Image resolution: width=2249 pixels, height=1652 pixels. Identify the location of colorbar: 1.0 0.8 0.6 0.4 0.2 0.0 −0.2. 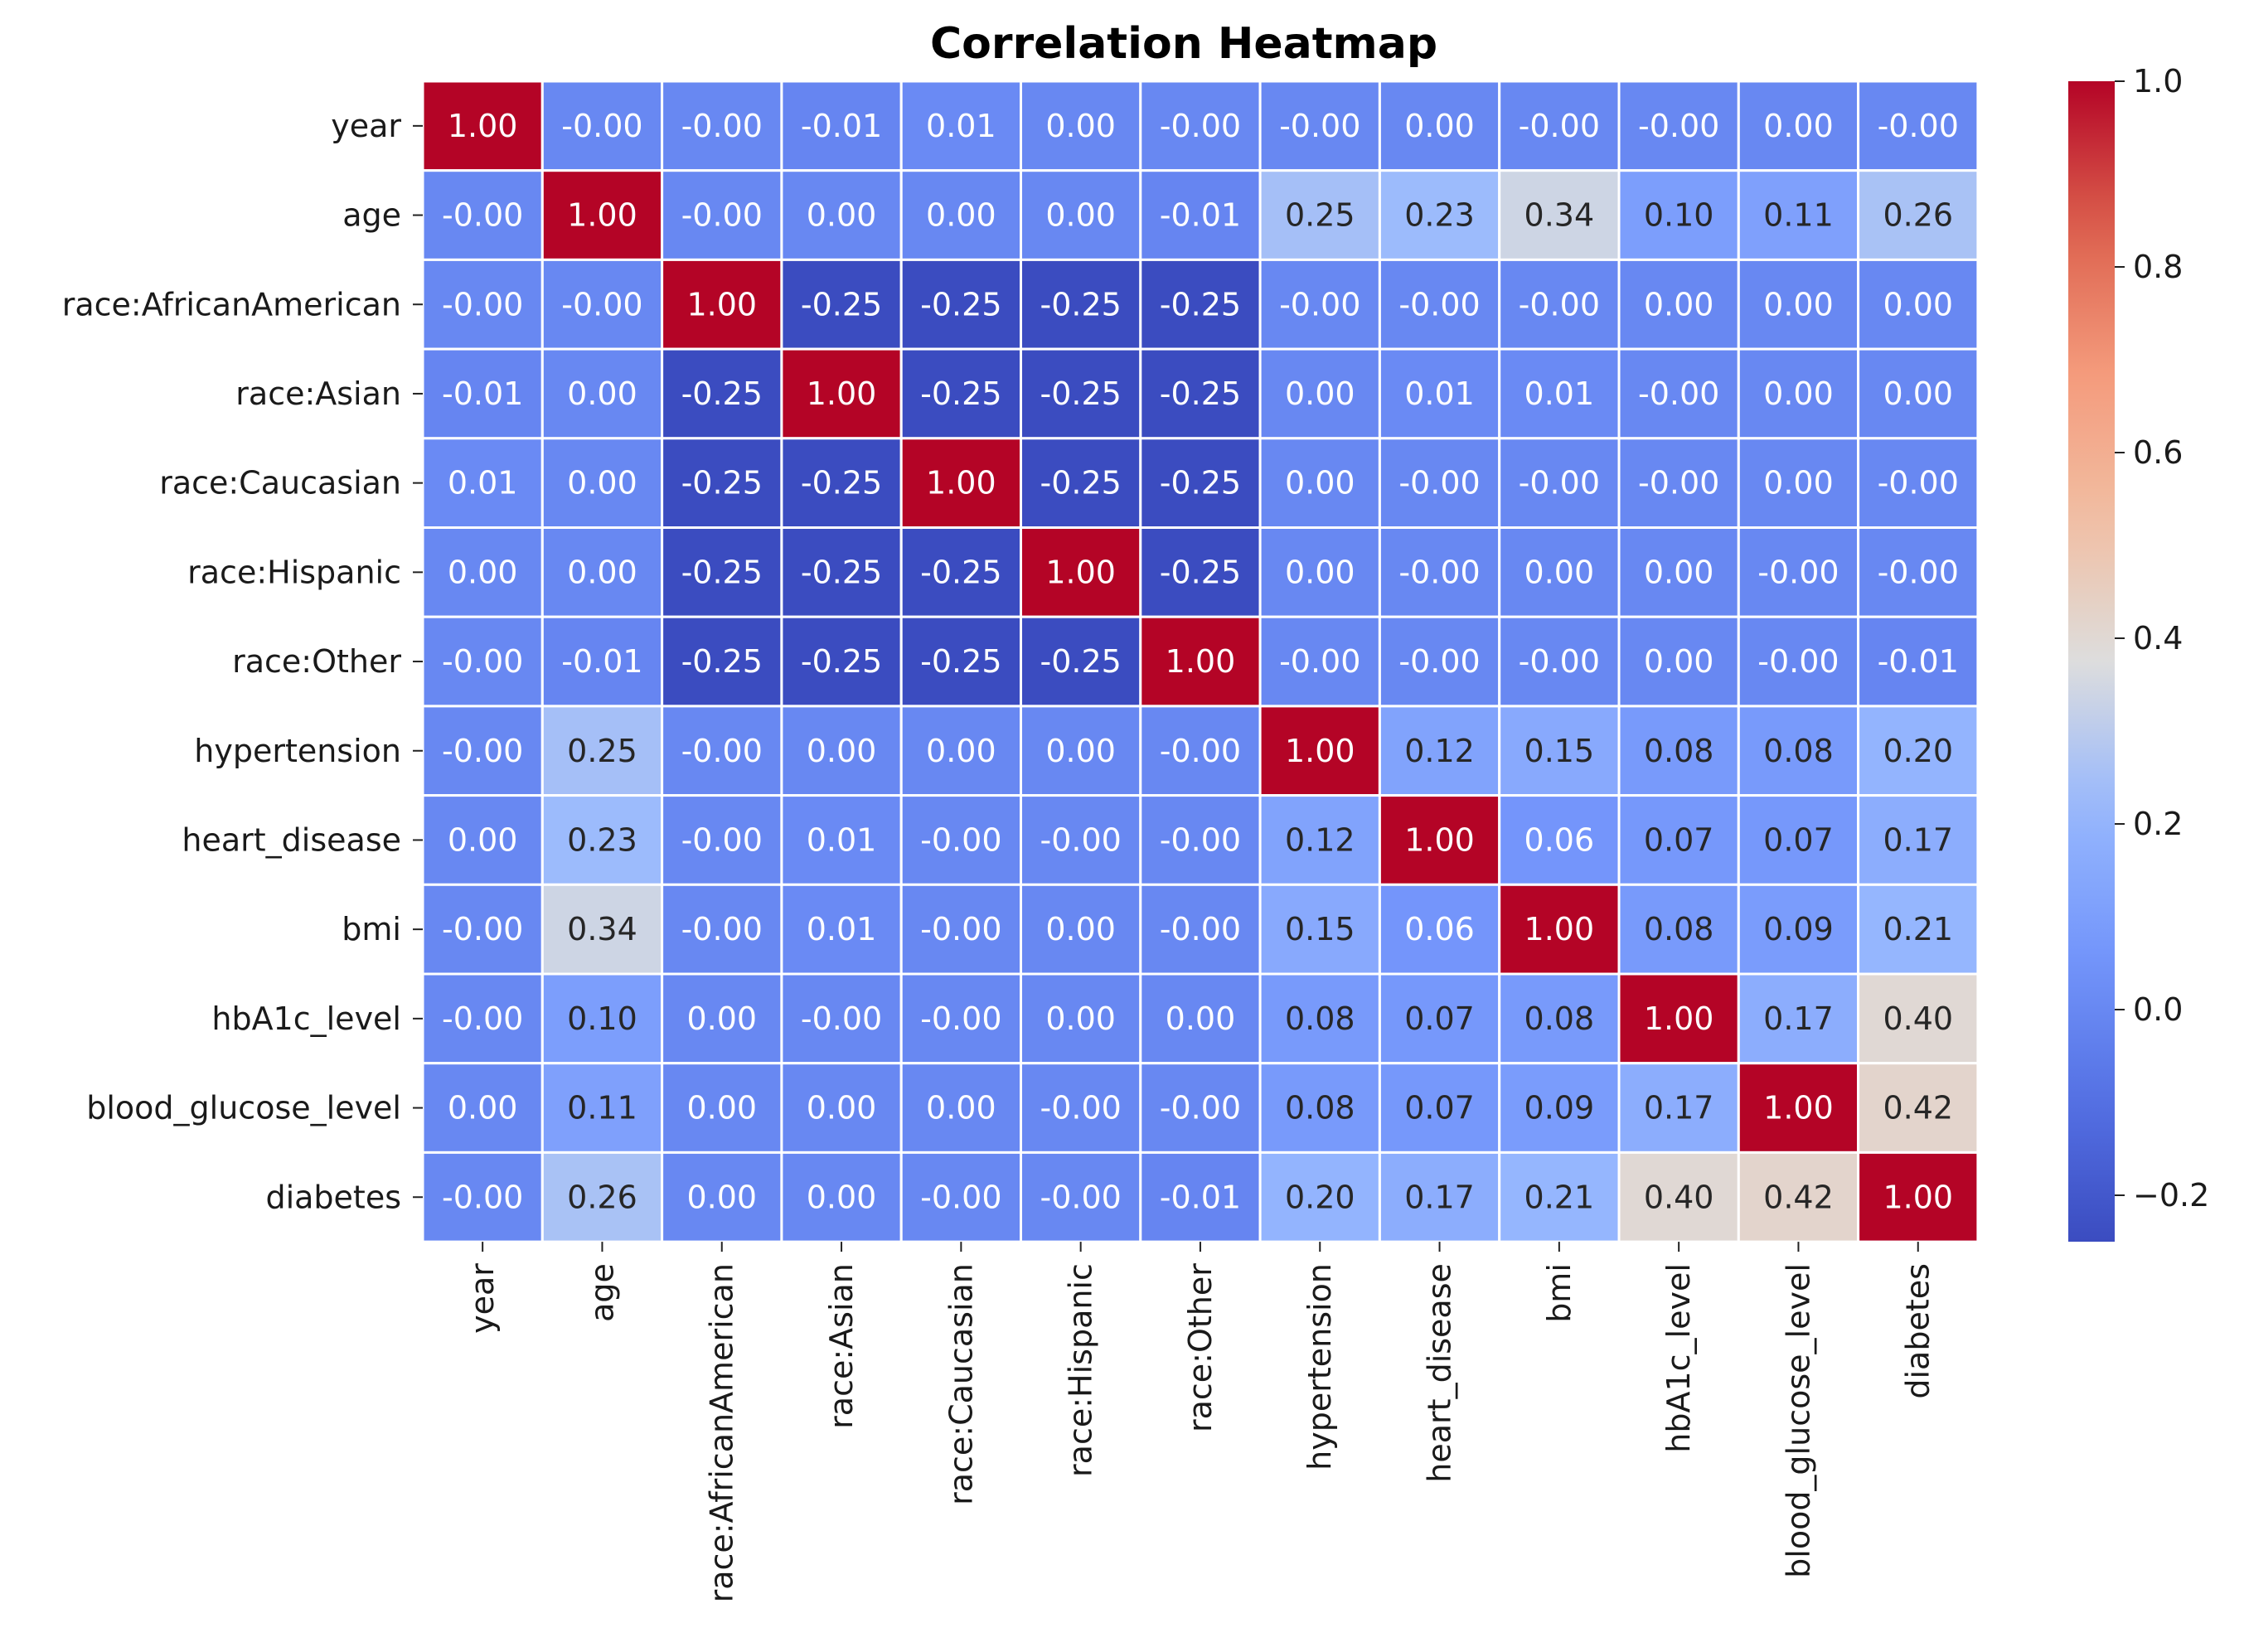
(2138, 652).